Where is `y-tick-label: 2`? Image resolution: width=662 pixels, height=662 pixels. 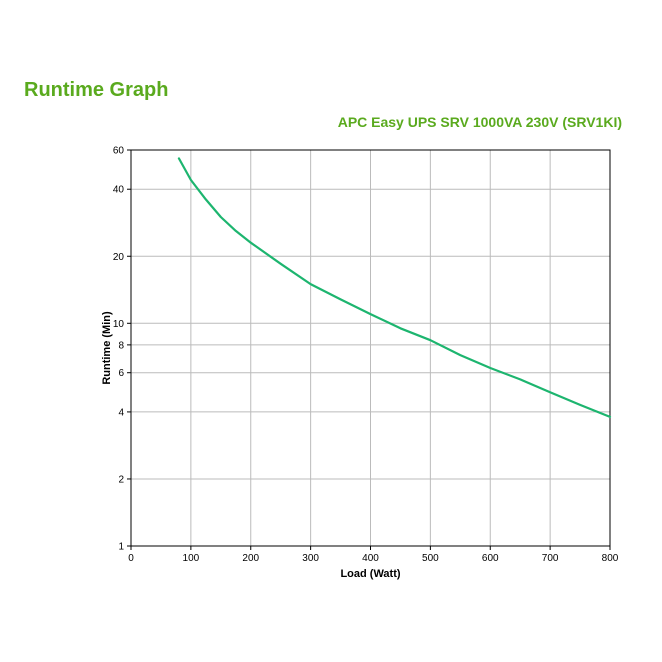 y-tick-label: 2 is located at coordinates (121, 479).